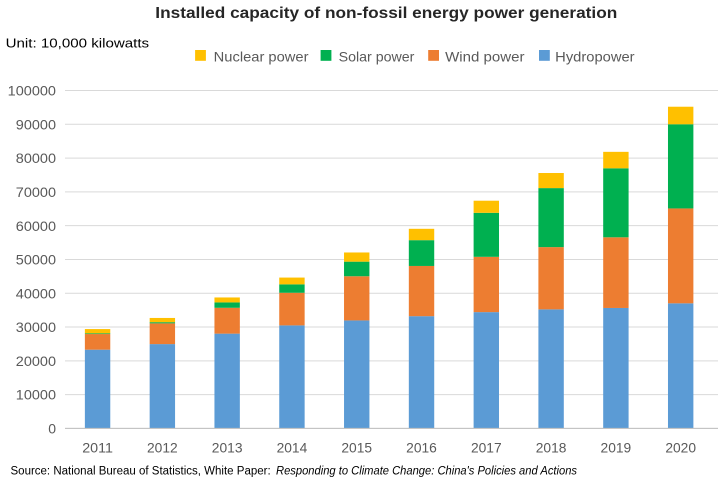  What do you see at coordinates (52, 429) in the screenshot?
I see `svg-text: 0` at bounding box center [52, 429].